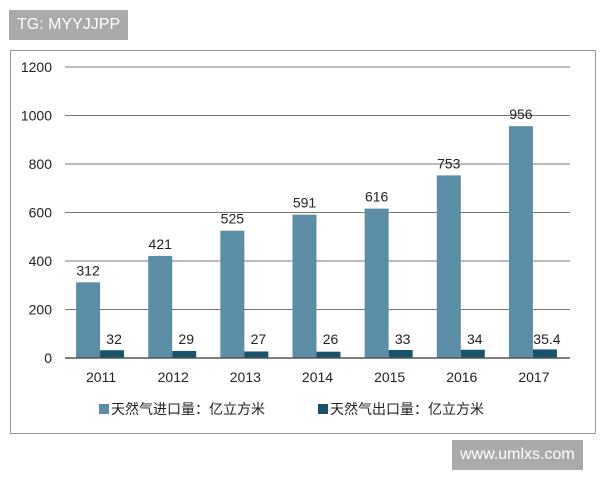 This screenshot has width=600, height=480. What do you see at coordinates (517, 455) in the screenshot?
I see `watermark-bottom: www.umlxs.com` at bounding box center [517, 455].